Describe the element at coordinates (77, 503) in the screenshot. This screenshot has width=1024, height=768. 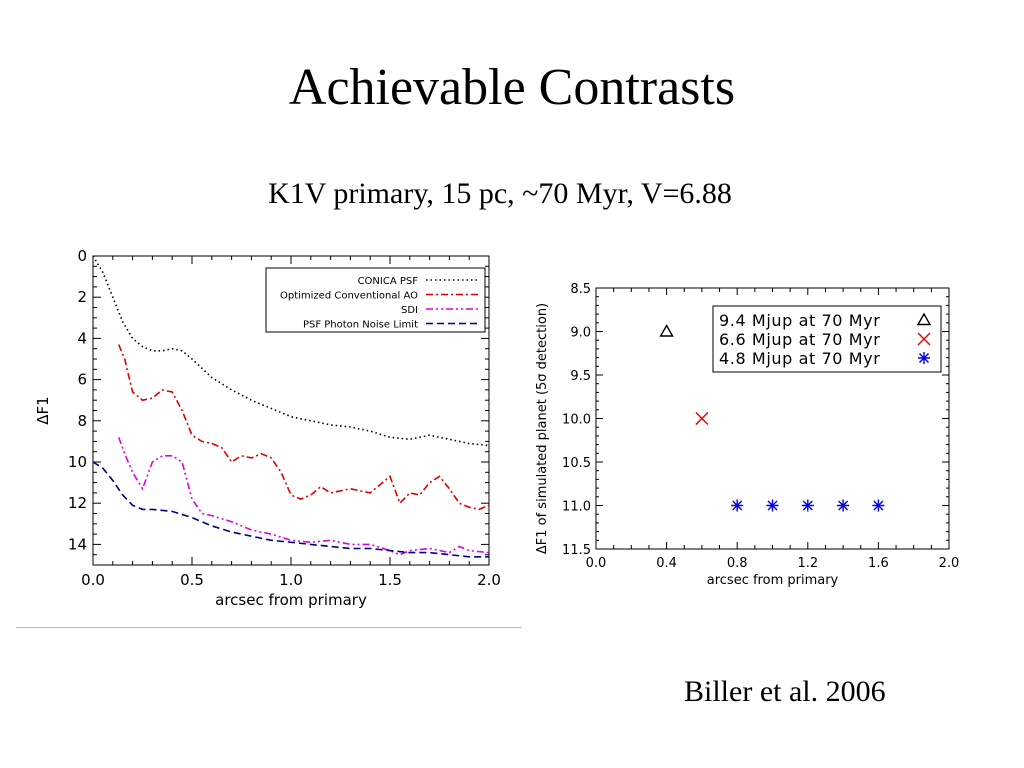
I see `y-tick-label: 12` at that location.